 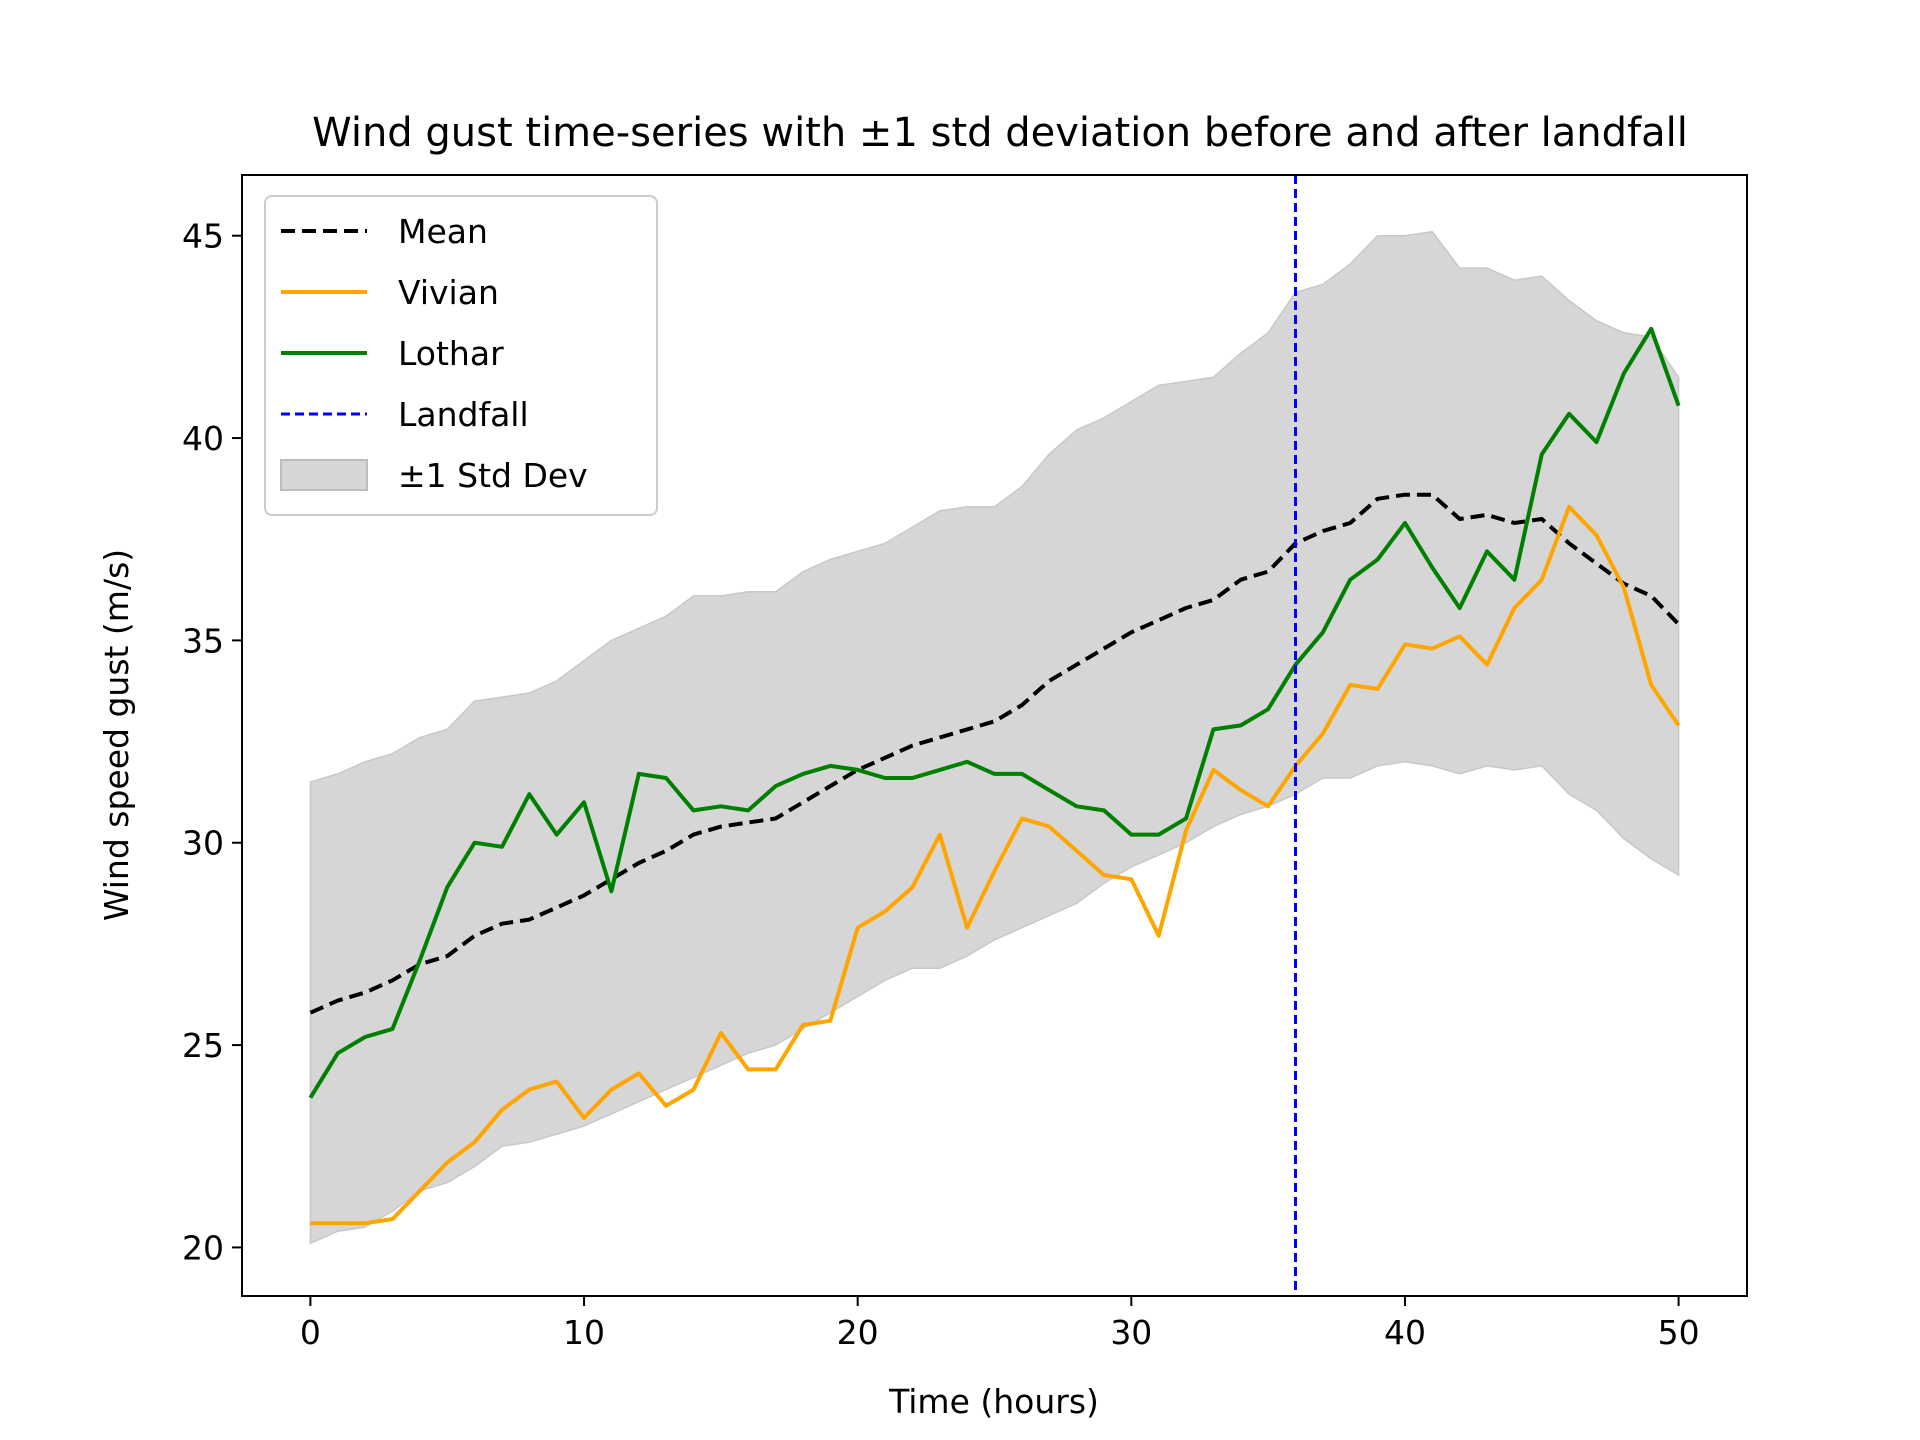 What do you see at coordinates (324, 475) in the screenshot?
I see `legend-swatch-std-dev` at bounding box center [324, 475].